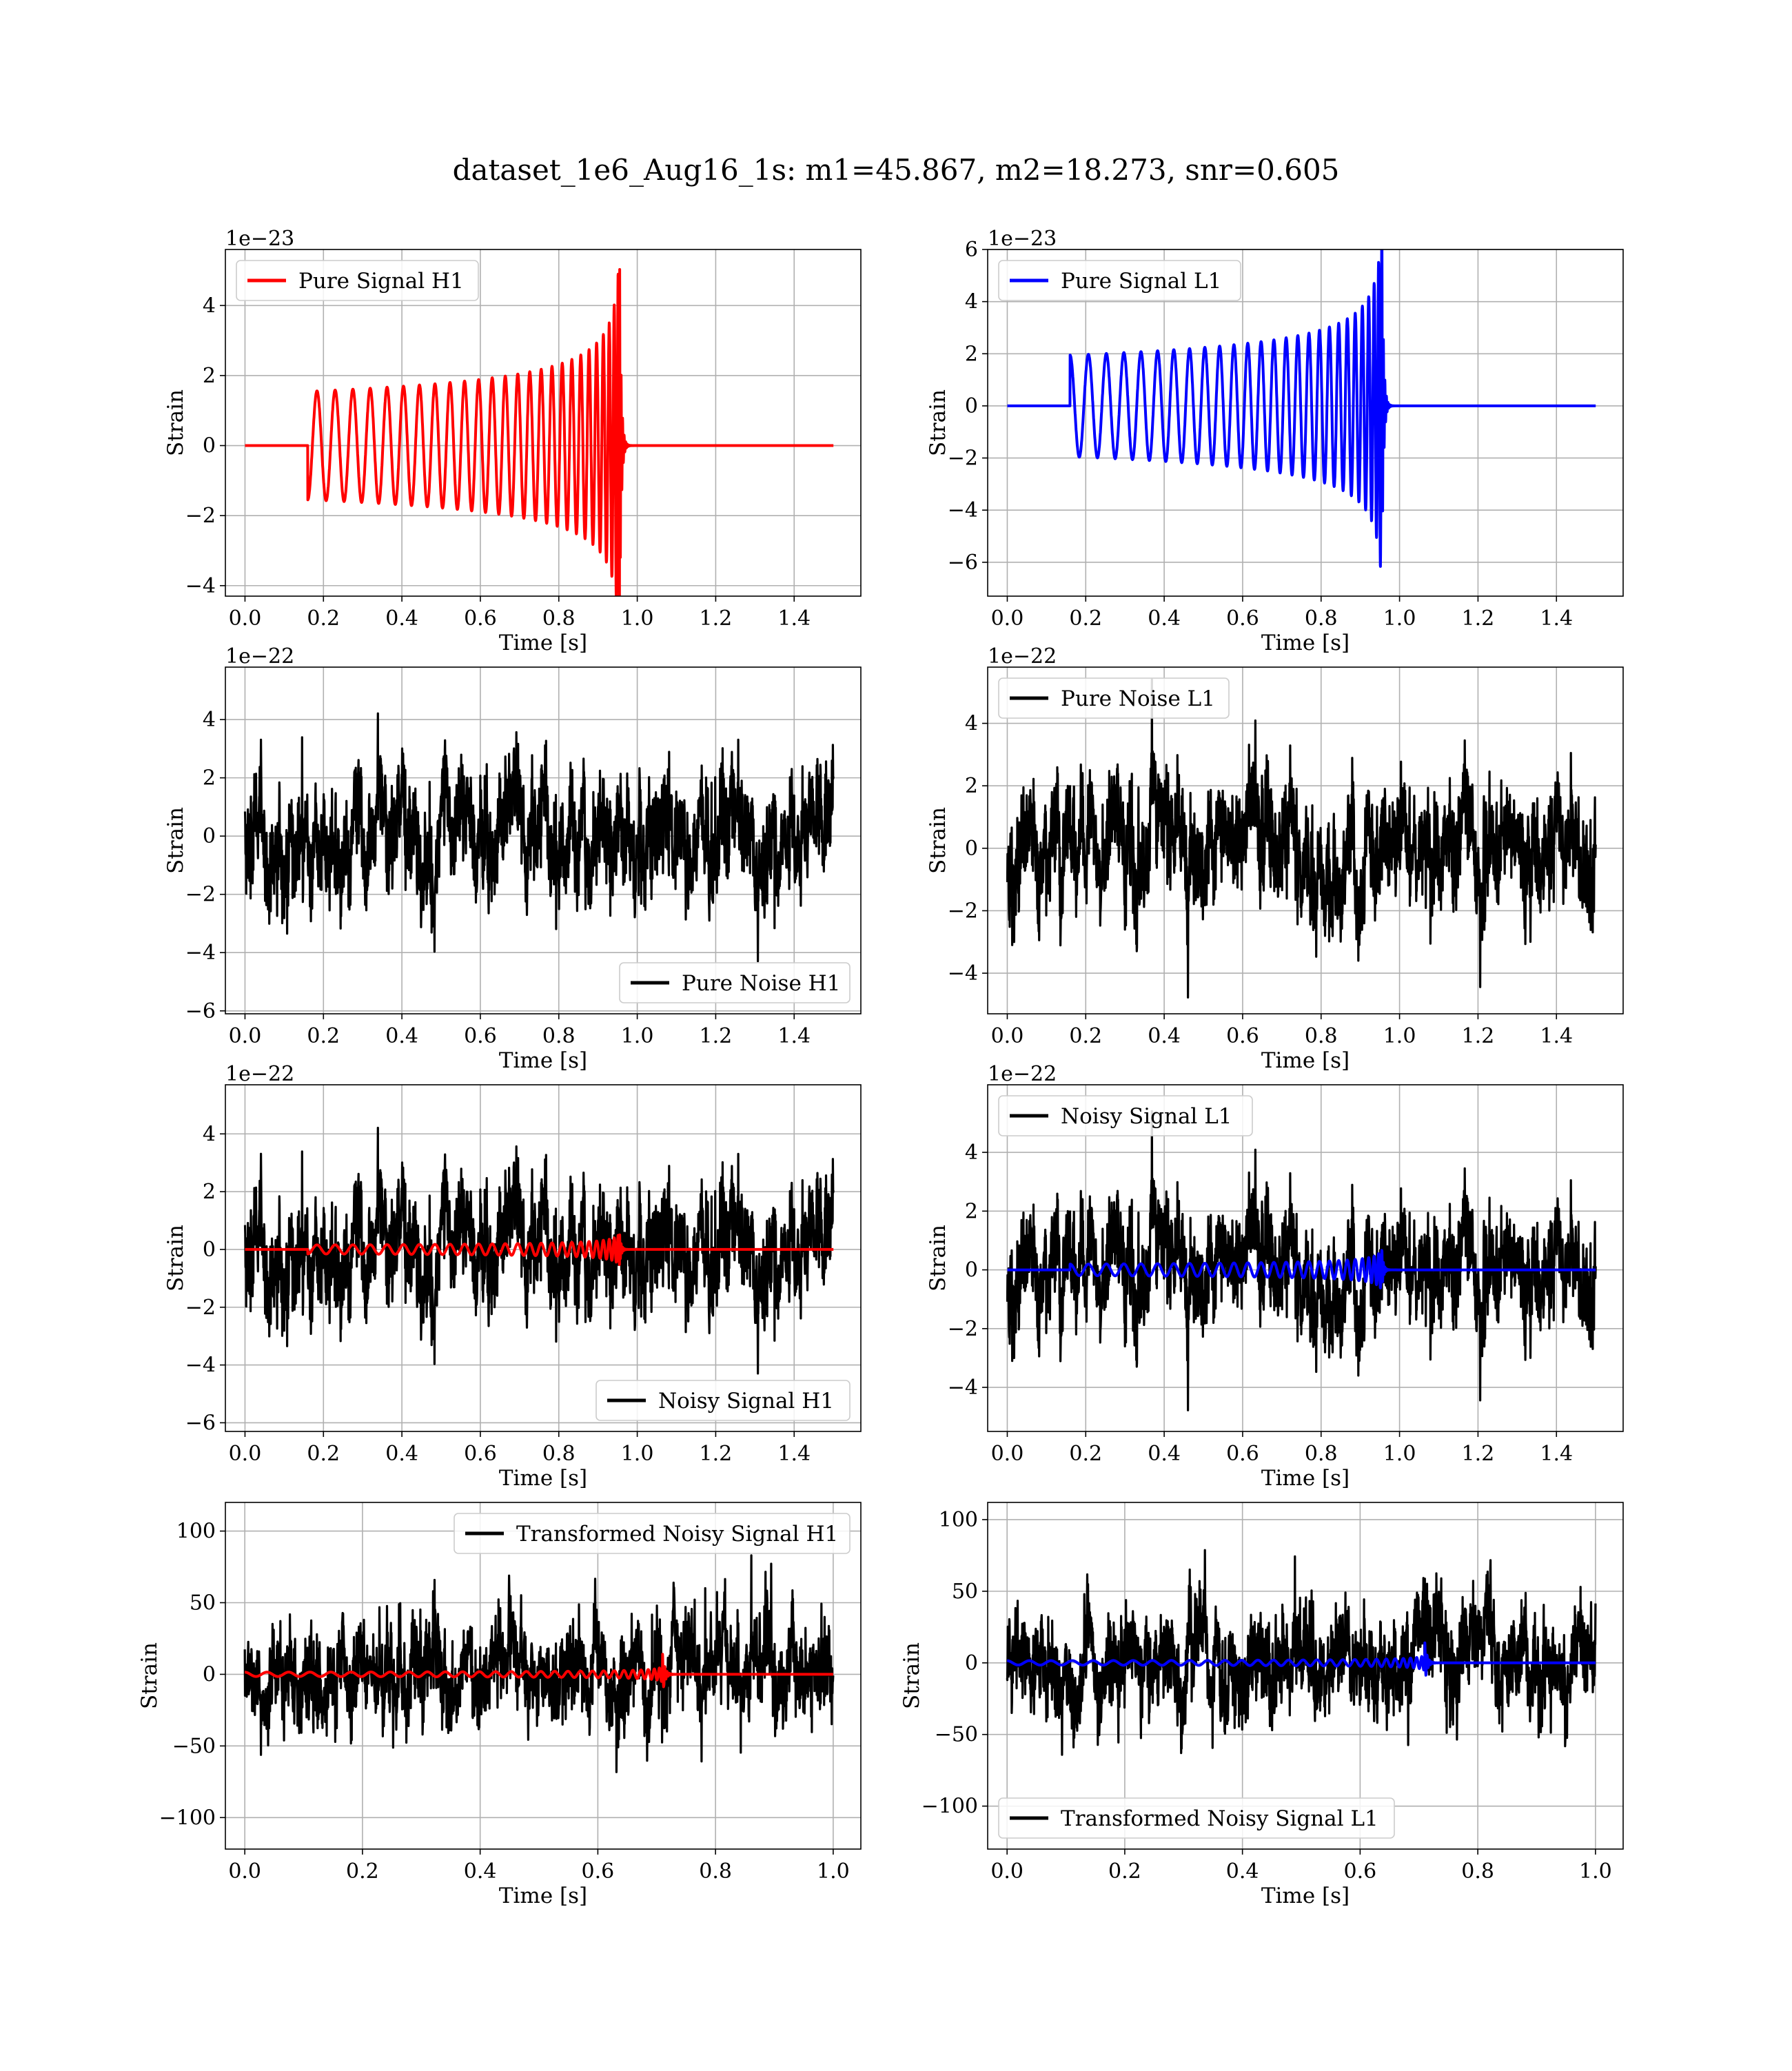 This screenshot has height=2071, width=1792. What do you see at coordinates (956, 1735) in the screenshot?
I see `y-tick-label: −50` at bounding box center [956, 1735].